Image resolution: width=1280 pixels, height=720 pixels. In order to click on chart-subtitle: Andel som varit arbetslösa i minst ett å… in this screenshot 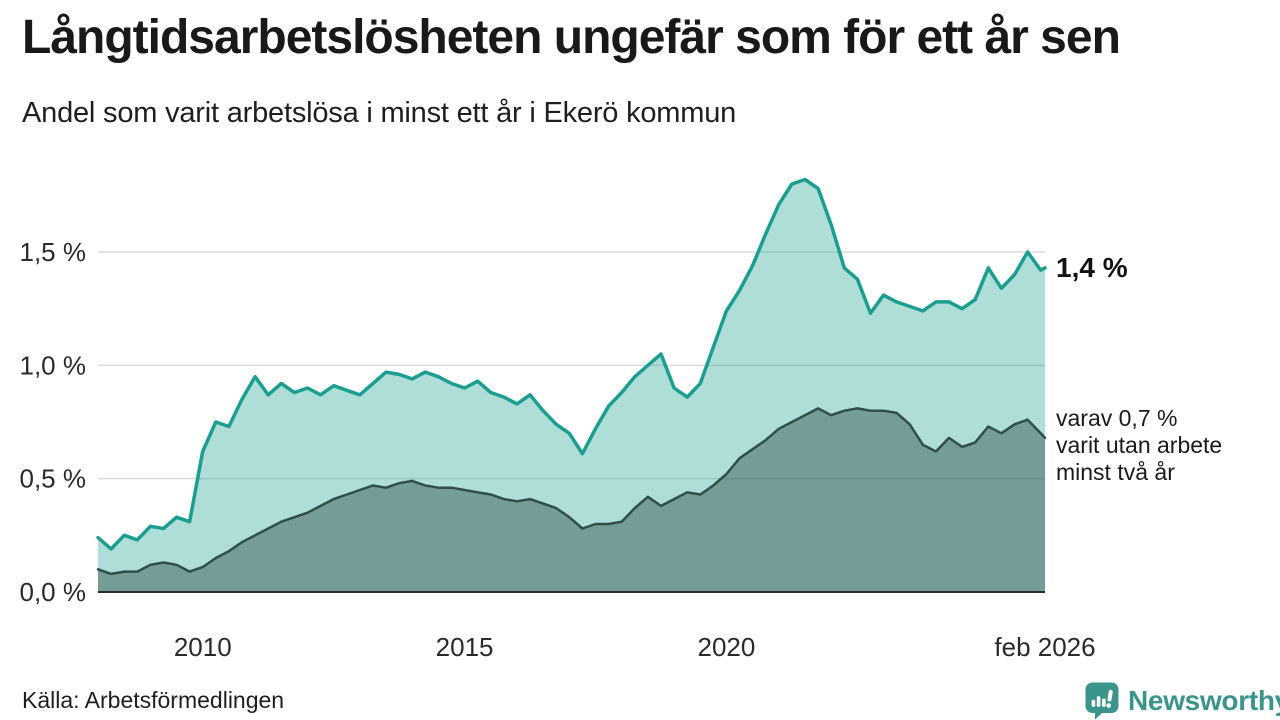, I will do `click(379, 113)`.